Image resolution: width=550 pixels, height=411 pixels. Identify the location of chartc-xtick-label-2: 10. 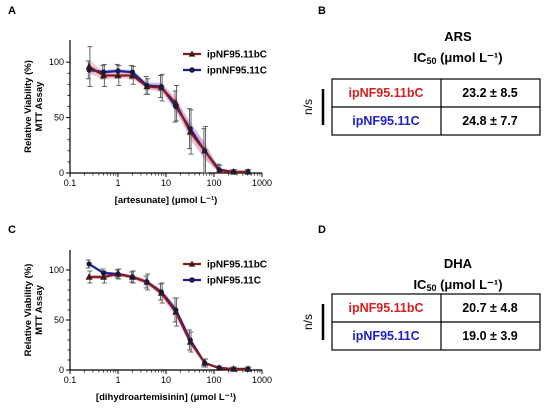
(166, 380).